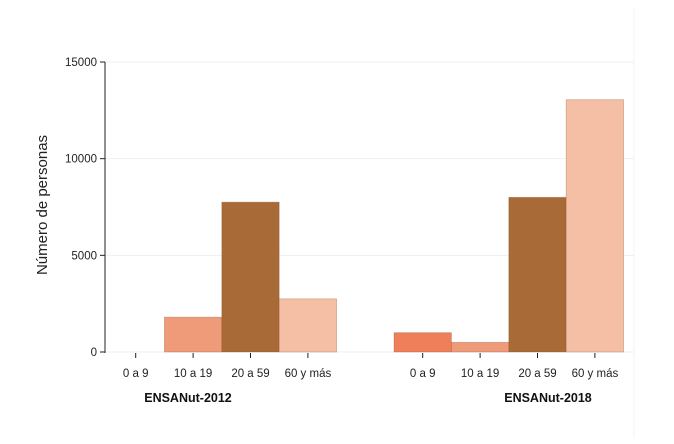 The image size is (674, 444). I want to click on y-tick-label: 15000, so click(81, 63).